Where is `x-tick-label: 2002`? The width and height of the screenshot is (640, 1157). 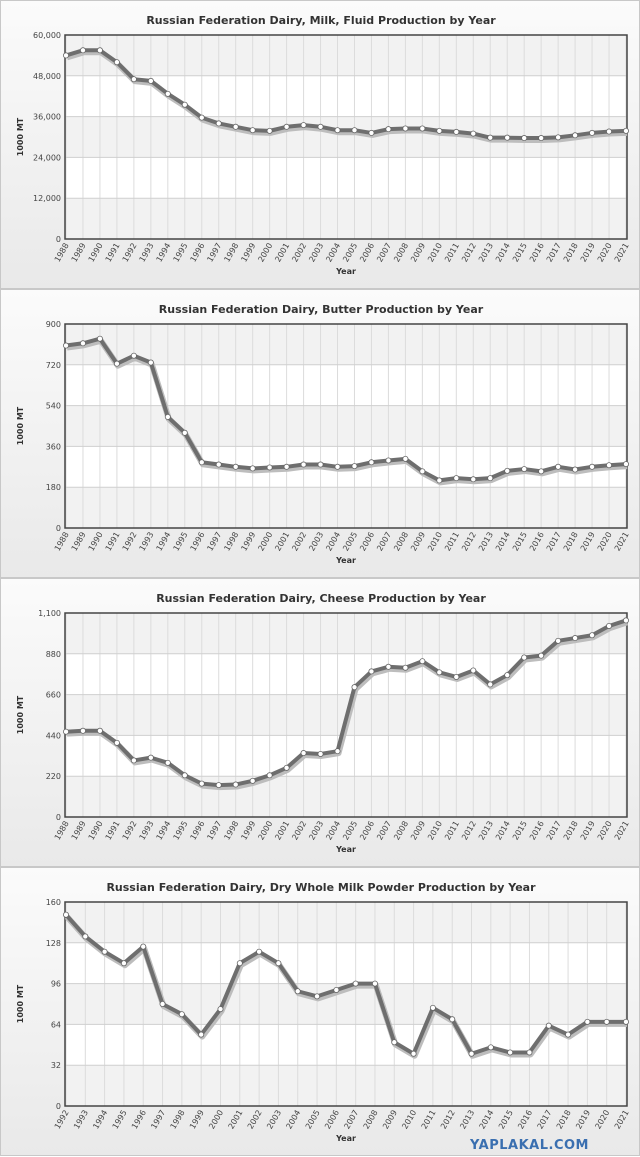 x-tick-label: 2002 is located at coordinates (299, 253).